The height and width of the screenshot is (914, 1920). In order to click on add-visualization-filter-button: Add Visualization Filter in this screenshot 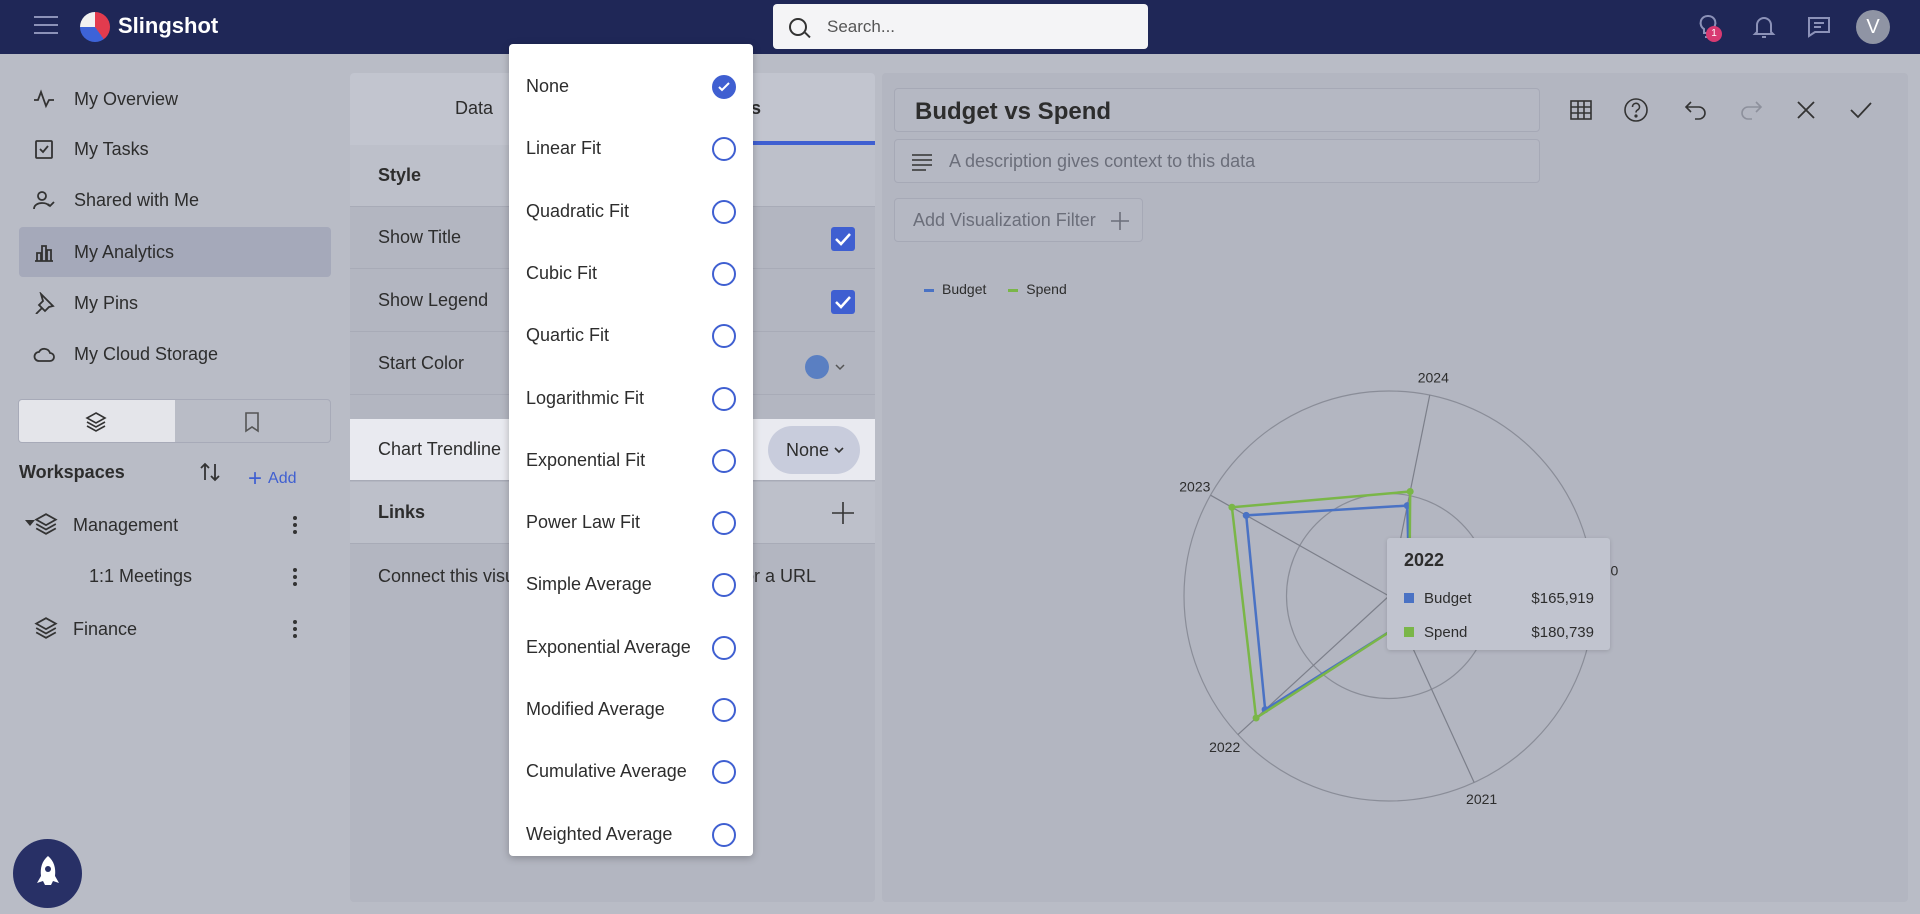, I will do `click(1018, 220)`.